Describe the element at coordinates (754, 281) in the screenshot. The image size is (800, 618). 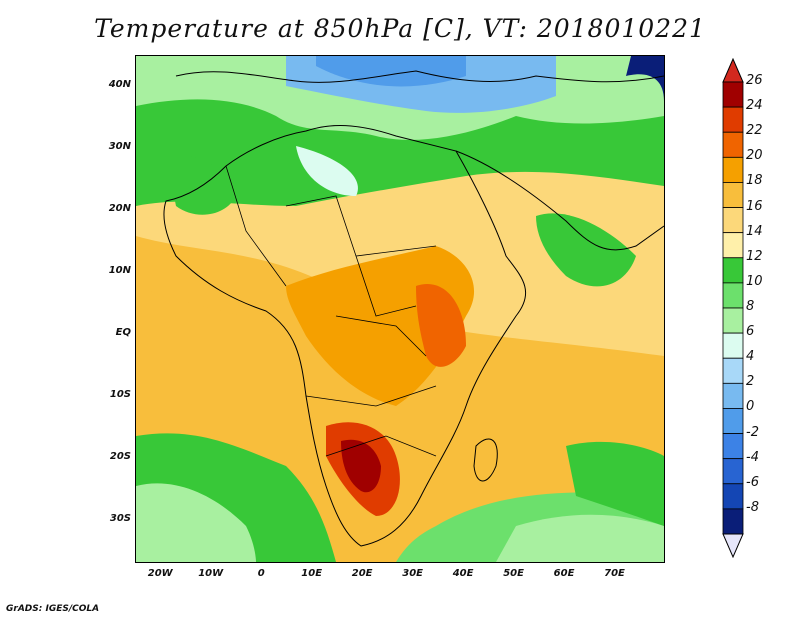
I see `colorbar-label: 10` at that location.